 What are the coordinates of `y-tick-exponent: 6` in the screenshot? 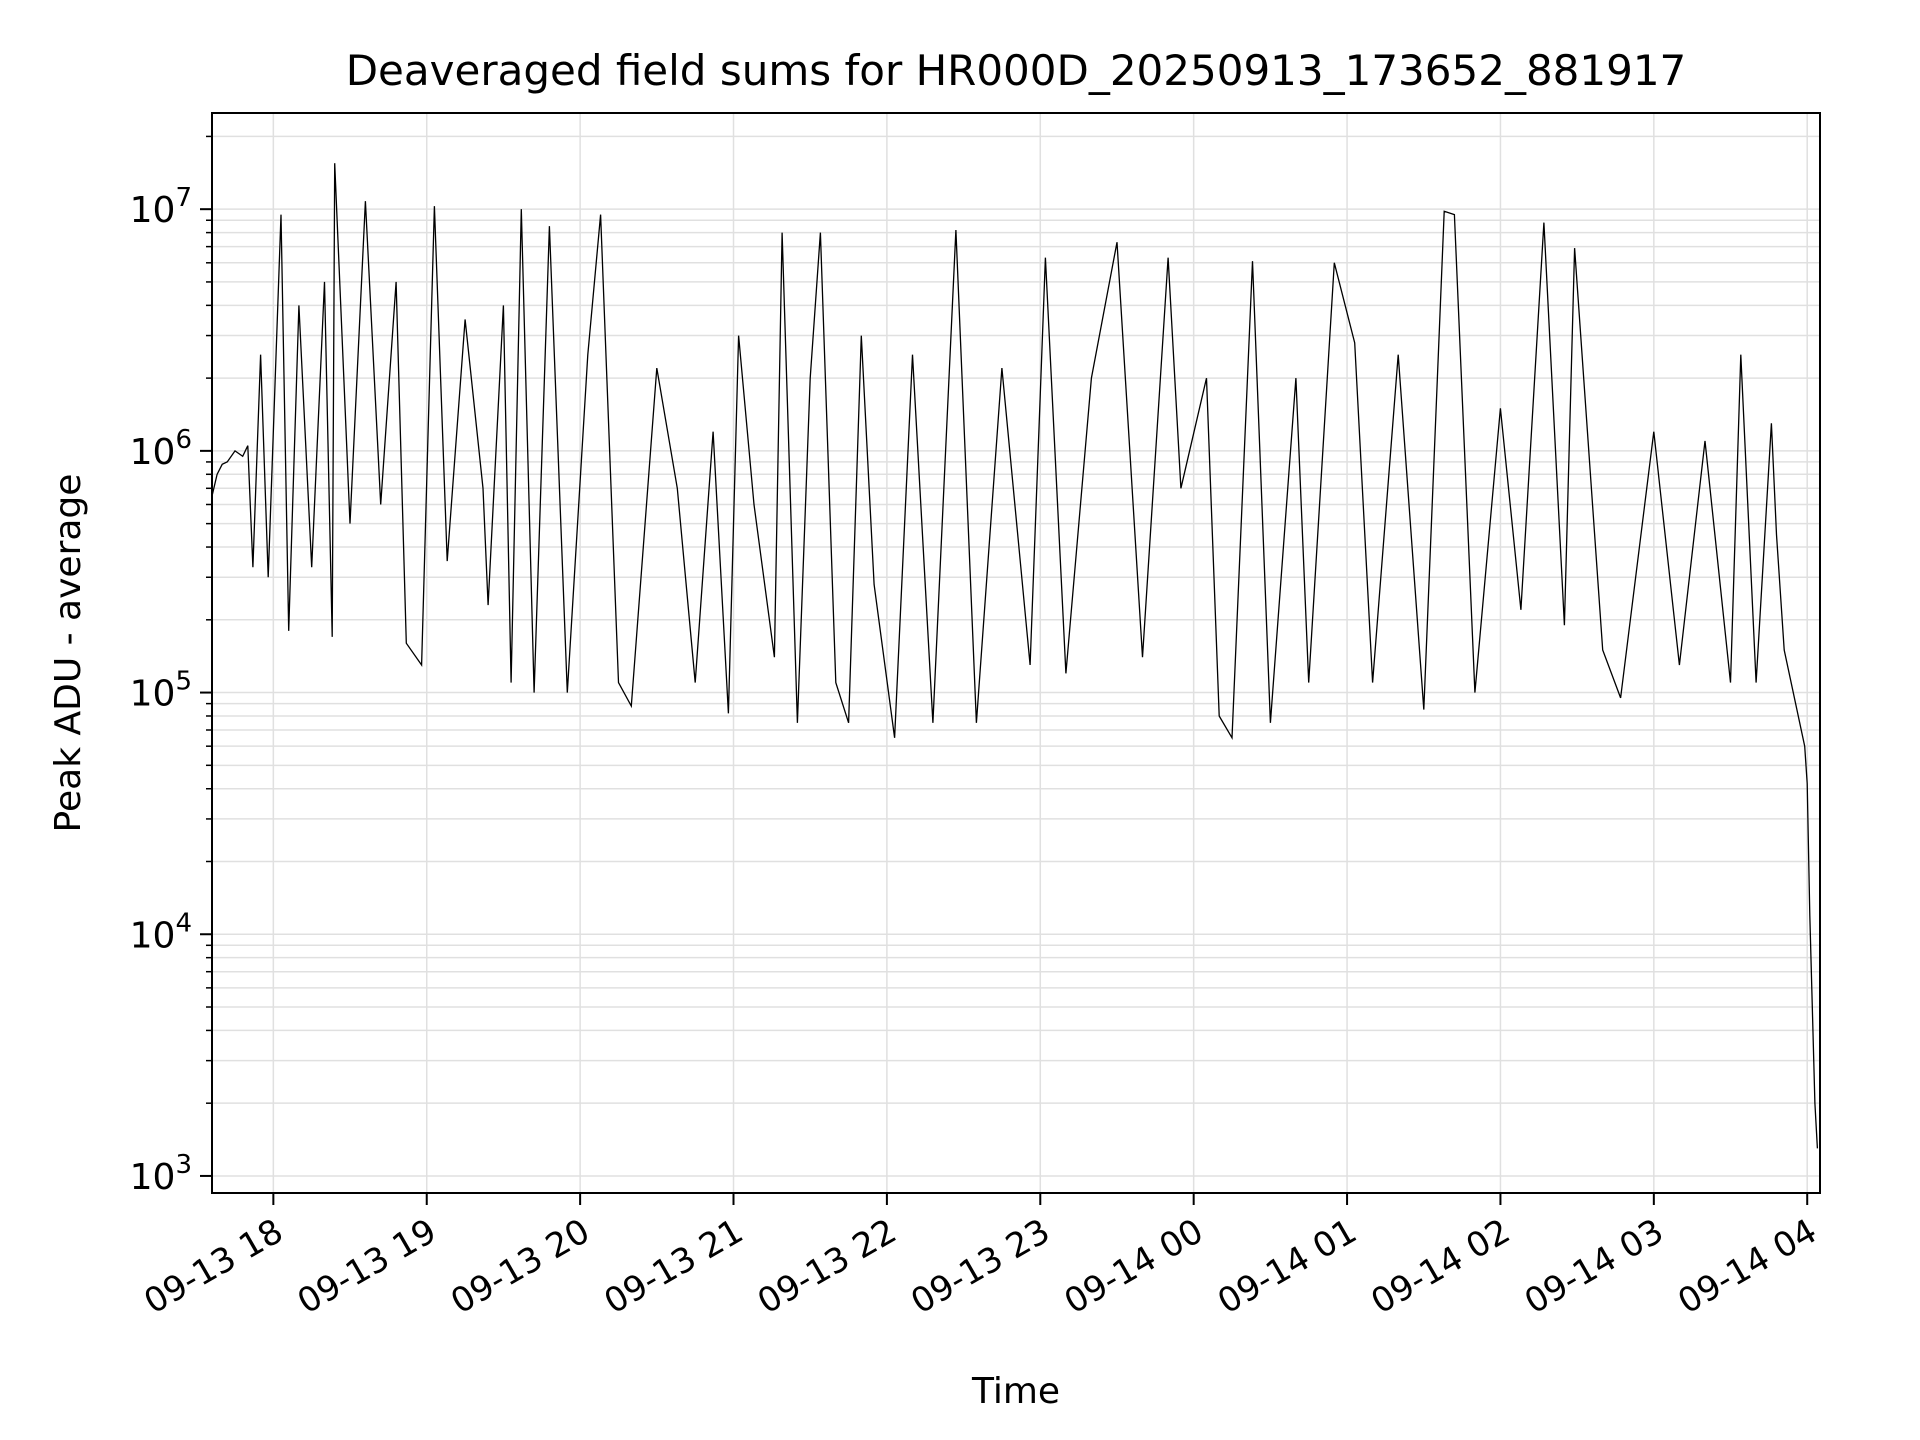 It's located at (183, 440).